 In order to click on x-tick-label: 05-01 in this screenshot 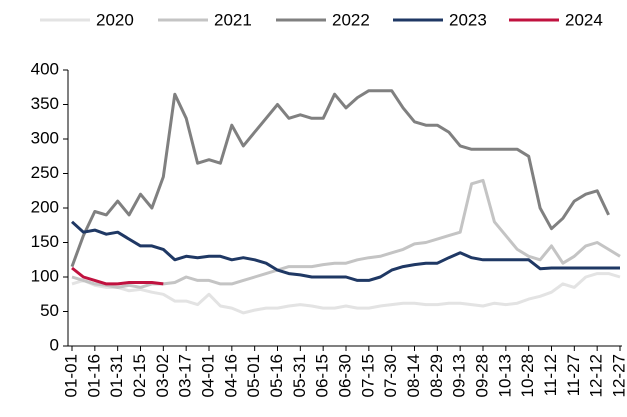, I will do `click(253, 375)`.